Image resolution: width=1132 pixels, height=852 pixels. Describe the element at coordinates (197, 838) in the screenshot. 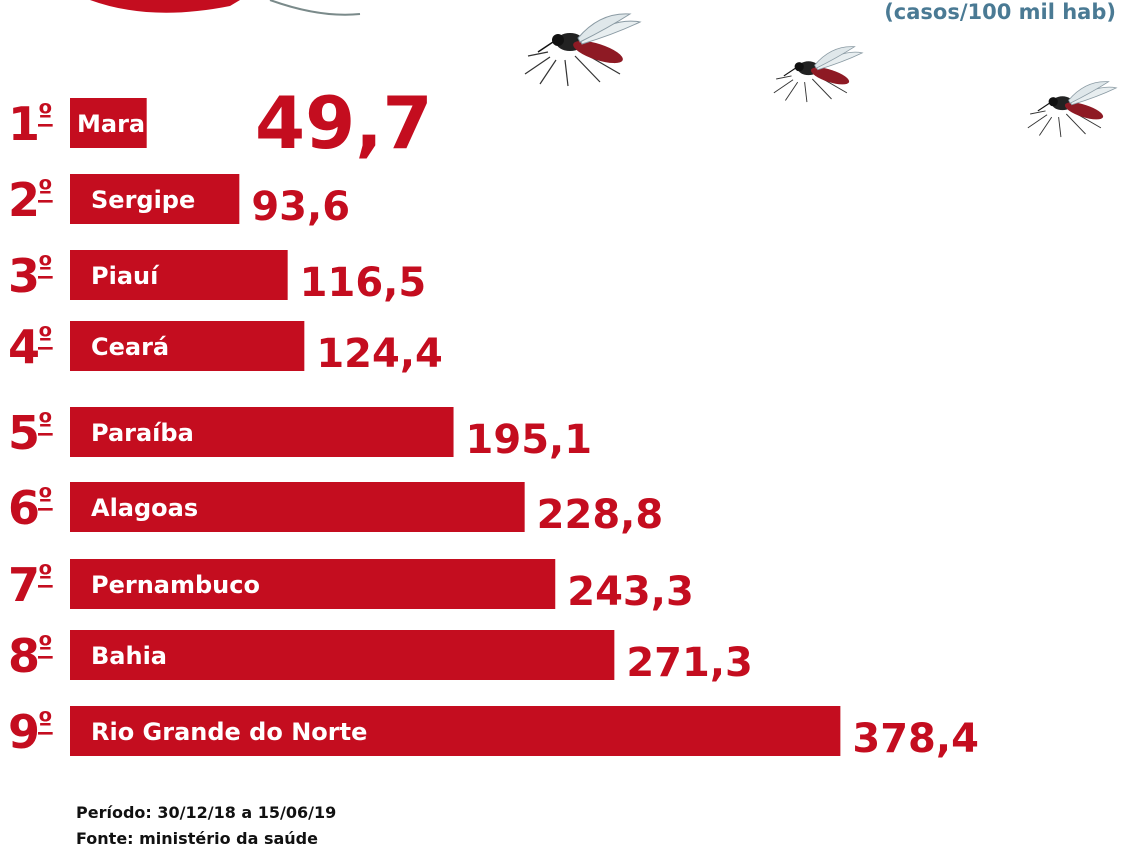

I see `source-text: Fonte: ministério da saúde` at that location.